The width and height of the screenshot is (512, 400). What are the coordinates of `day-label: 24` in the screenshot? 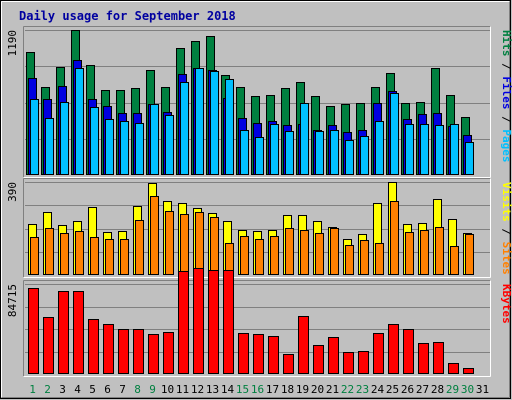 It's located at (378, 389).